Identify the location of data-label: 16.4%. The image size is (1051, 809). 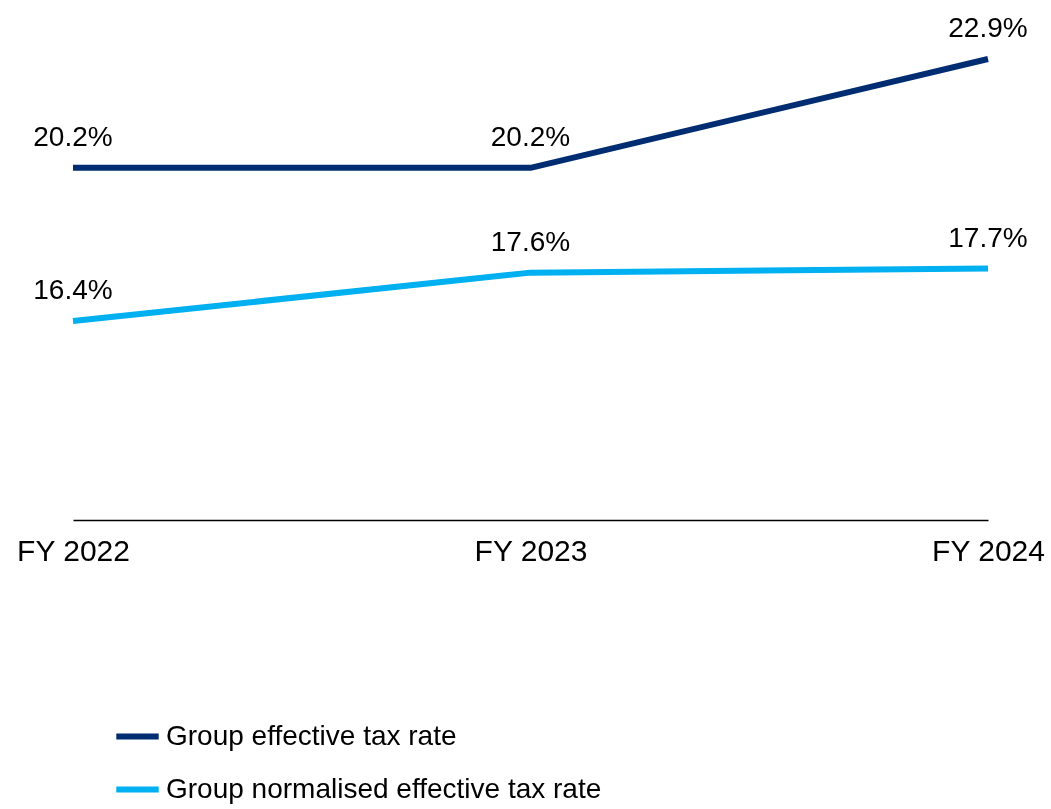
(73, 289).